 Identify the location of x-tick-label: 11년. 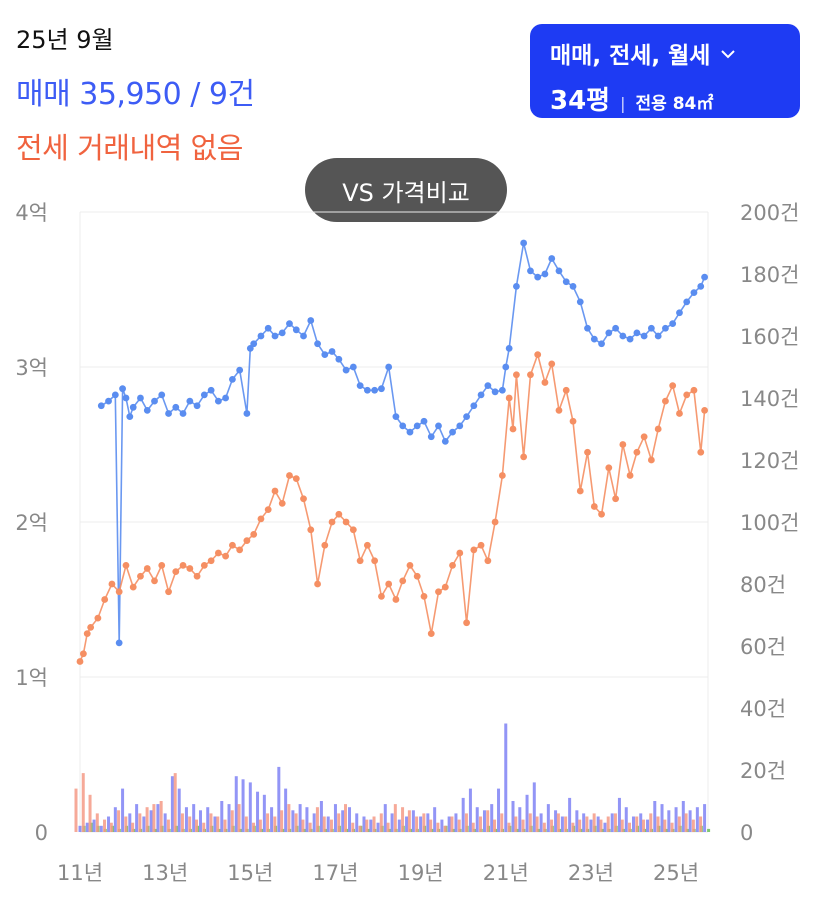
(80, 873).